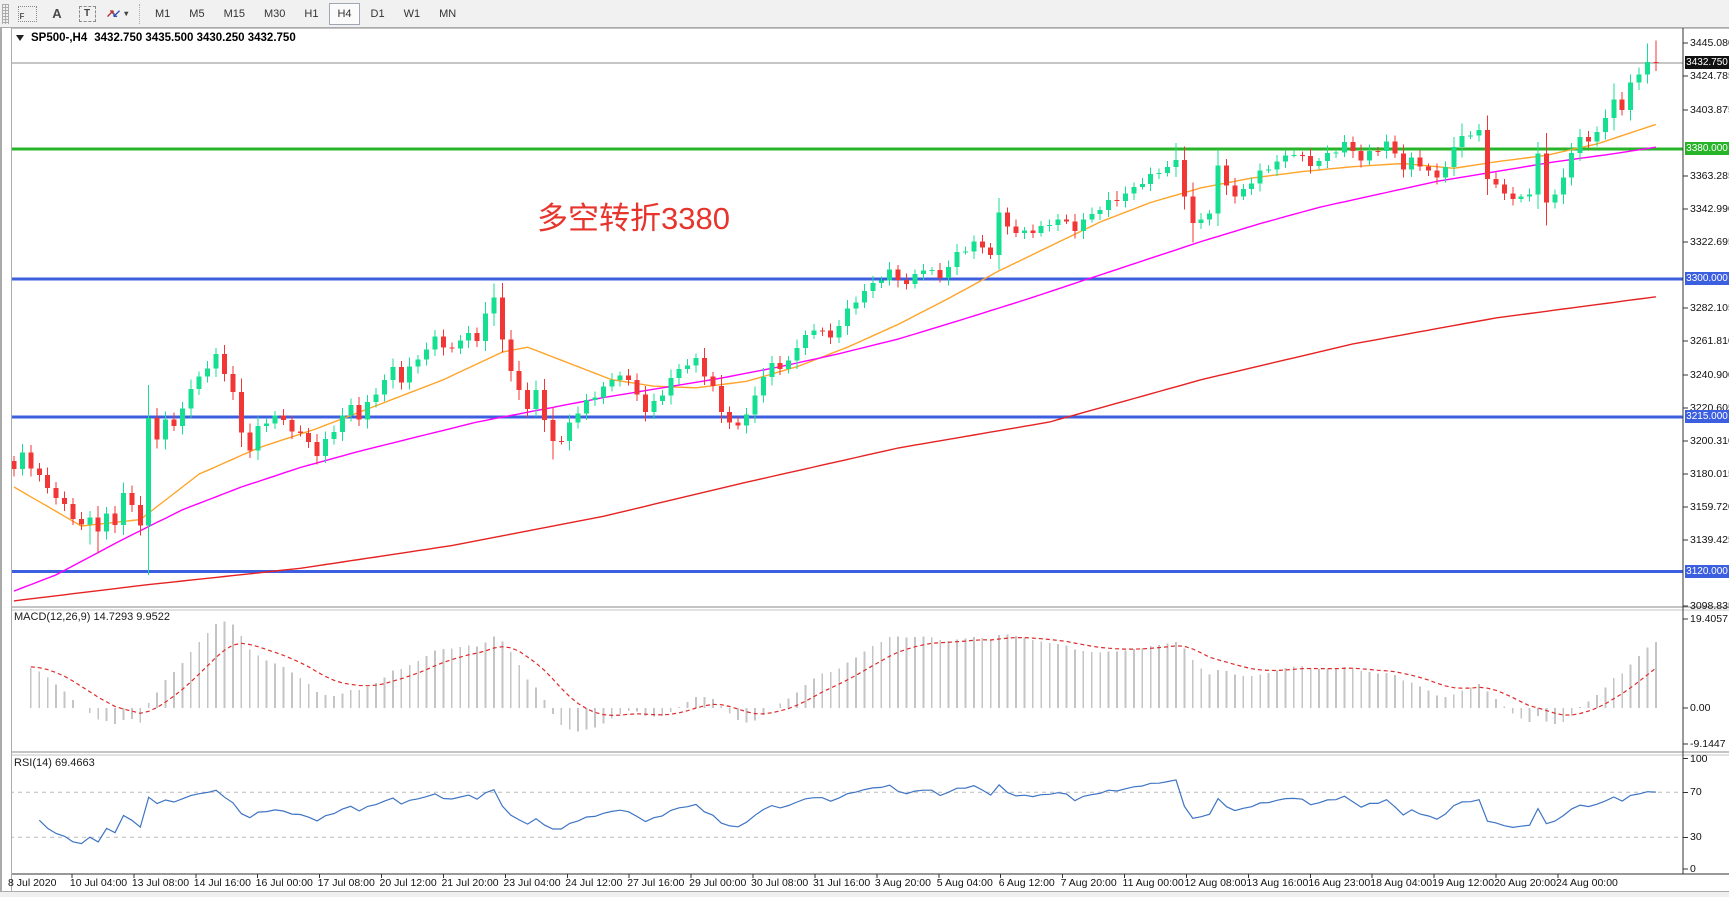  I want to click on timeframe-h4-button: H4, so click(344, 13).